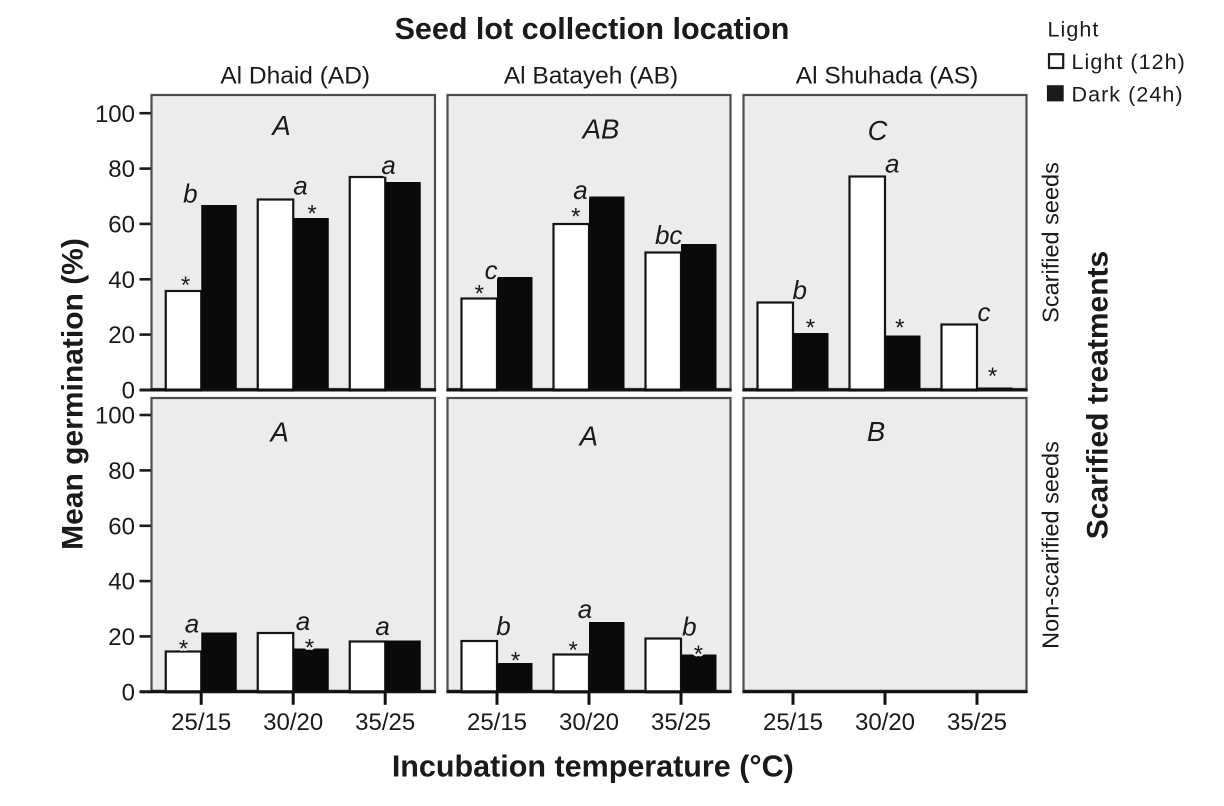 This screenshot has width=1224, height=806. What do you see at coordinates (592, 29) in the screenshot?
I see `svg-text: Seed lot collection location` at bounding box center [592, 29].